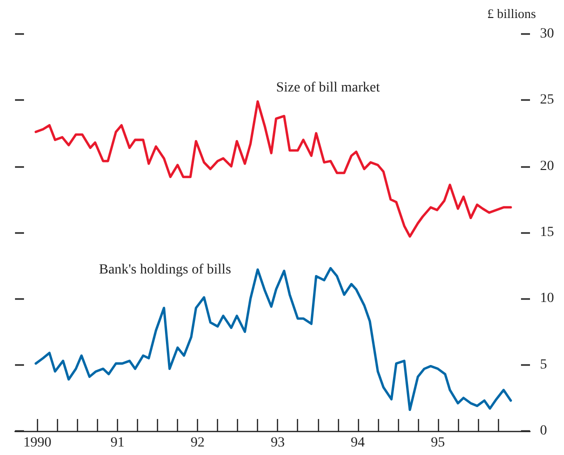 The width and height of the screenshot is (564, 455). What do you see at coordinates (547, 232) in the screenshot?
I see `y-tick-label: 15` at bounding box center [547, 232].